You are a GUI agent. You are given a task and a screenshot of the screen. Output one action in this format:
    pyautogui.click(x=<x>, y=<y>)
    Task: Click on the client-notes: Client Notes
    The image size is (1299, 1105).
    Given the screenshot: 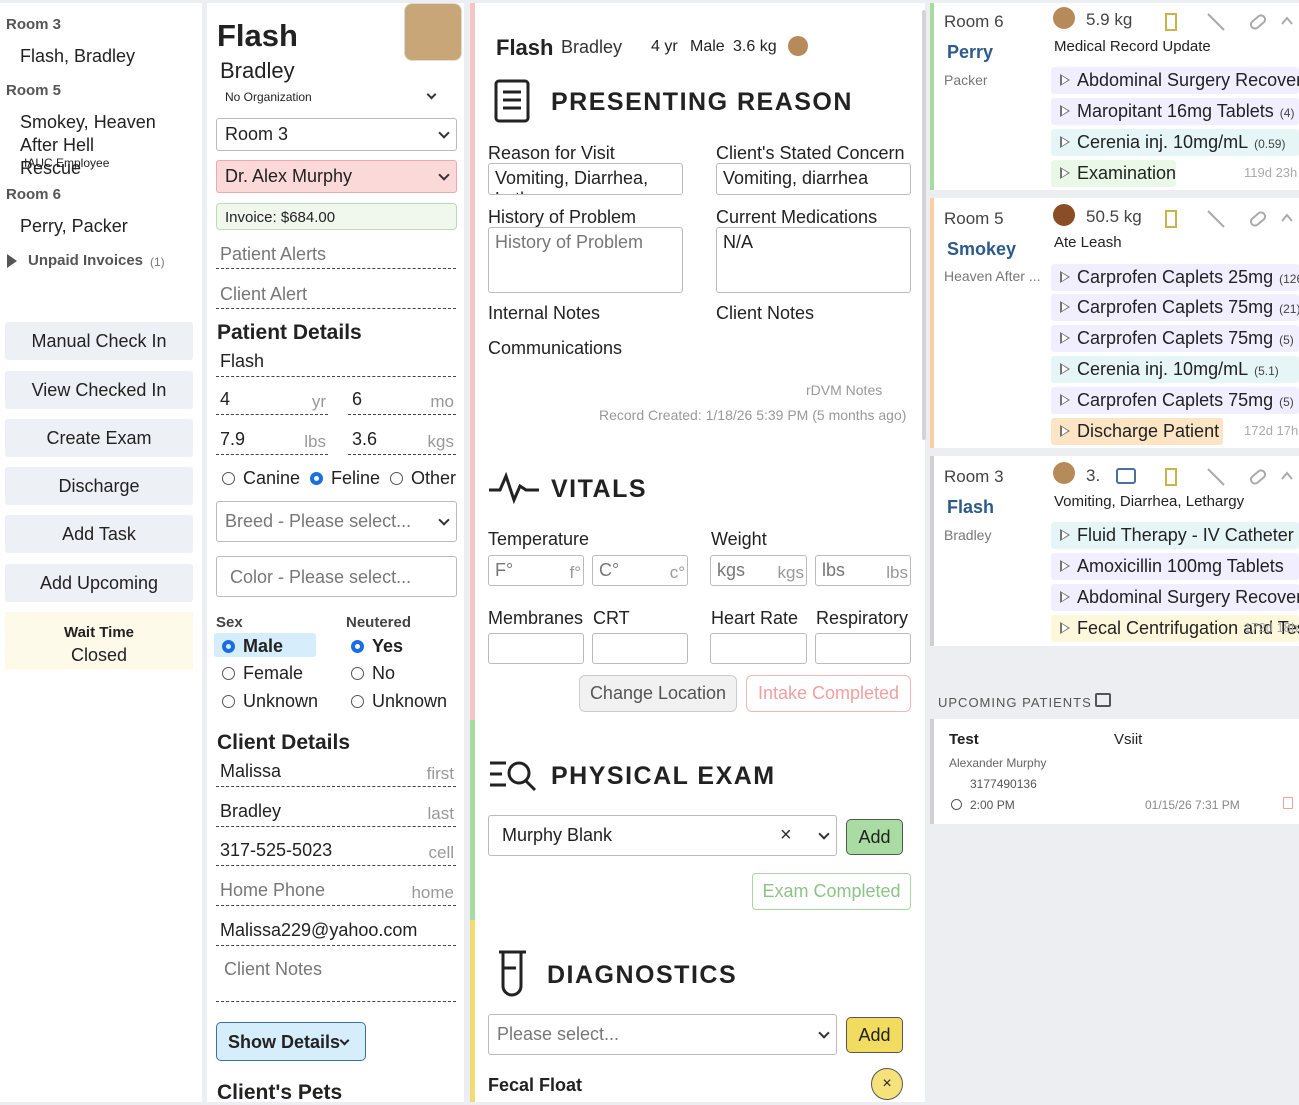 What is the action you would take?
    pyautogui.click(x=336, y=980)
    